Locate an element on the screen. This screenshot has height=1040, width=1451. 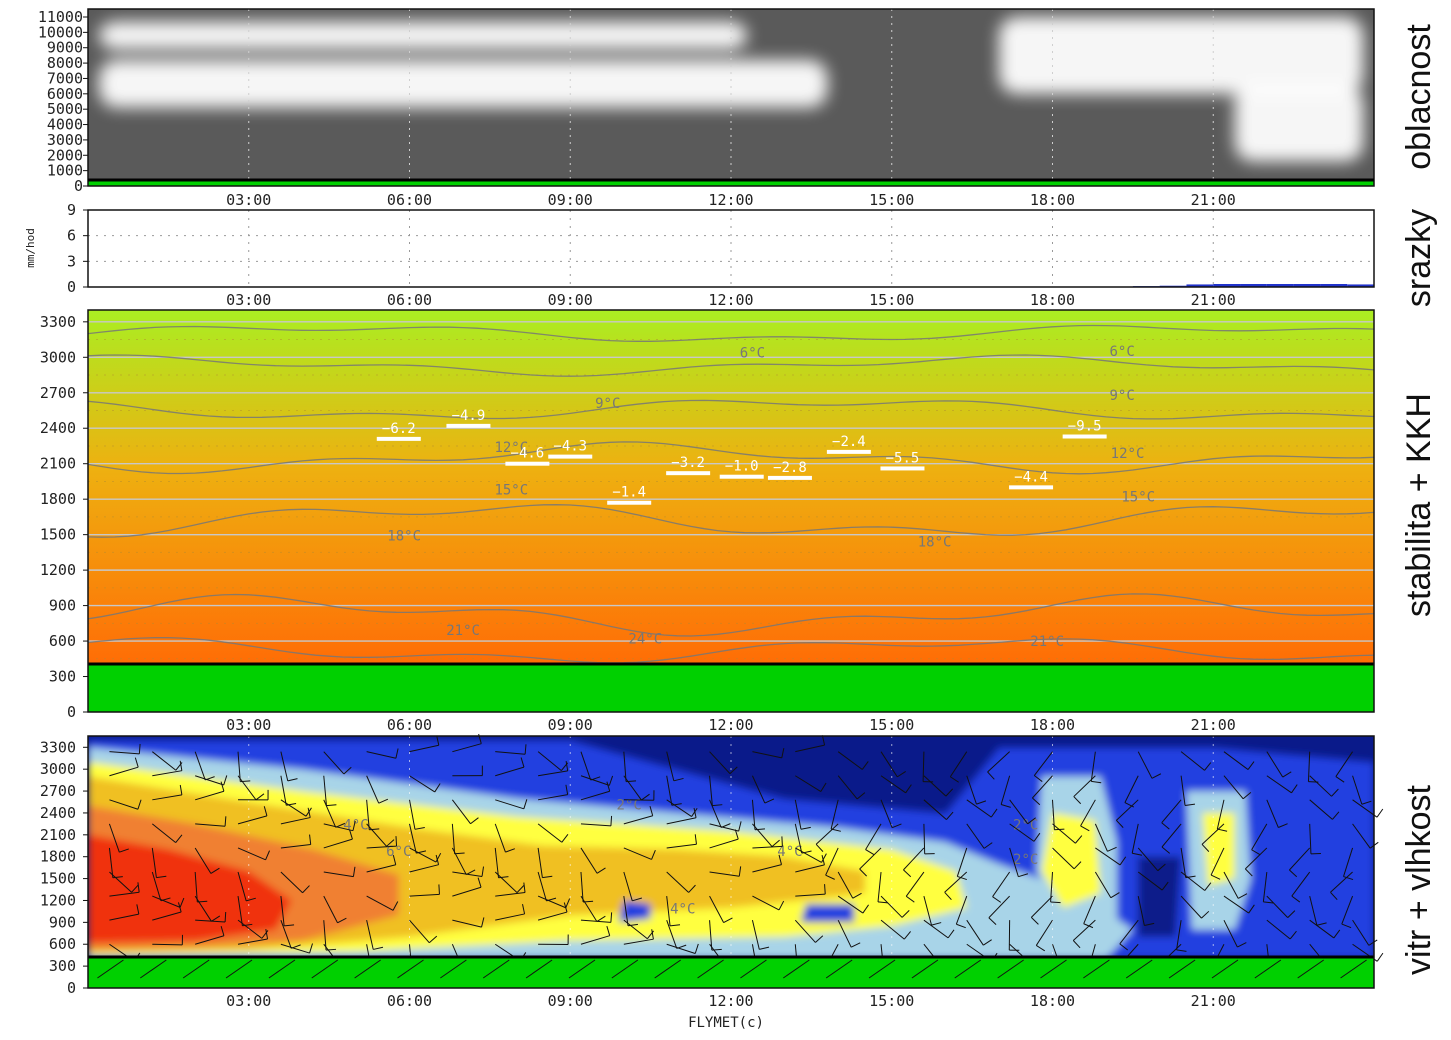
y-tick-label: 3 is located at coordinates (71, 261).